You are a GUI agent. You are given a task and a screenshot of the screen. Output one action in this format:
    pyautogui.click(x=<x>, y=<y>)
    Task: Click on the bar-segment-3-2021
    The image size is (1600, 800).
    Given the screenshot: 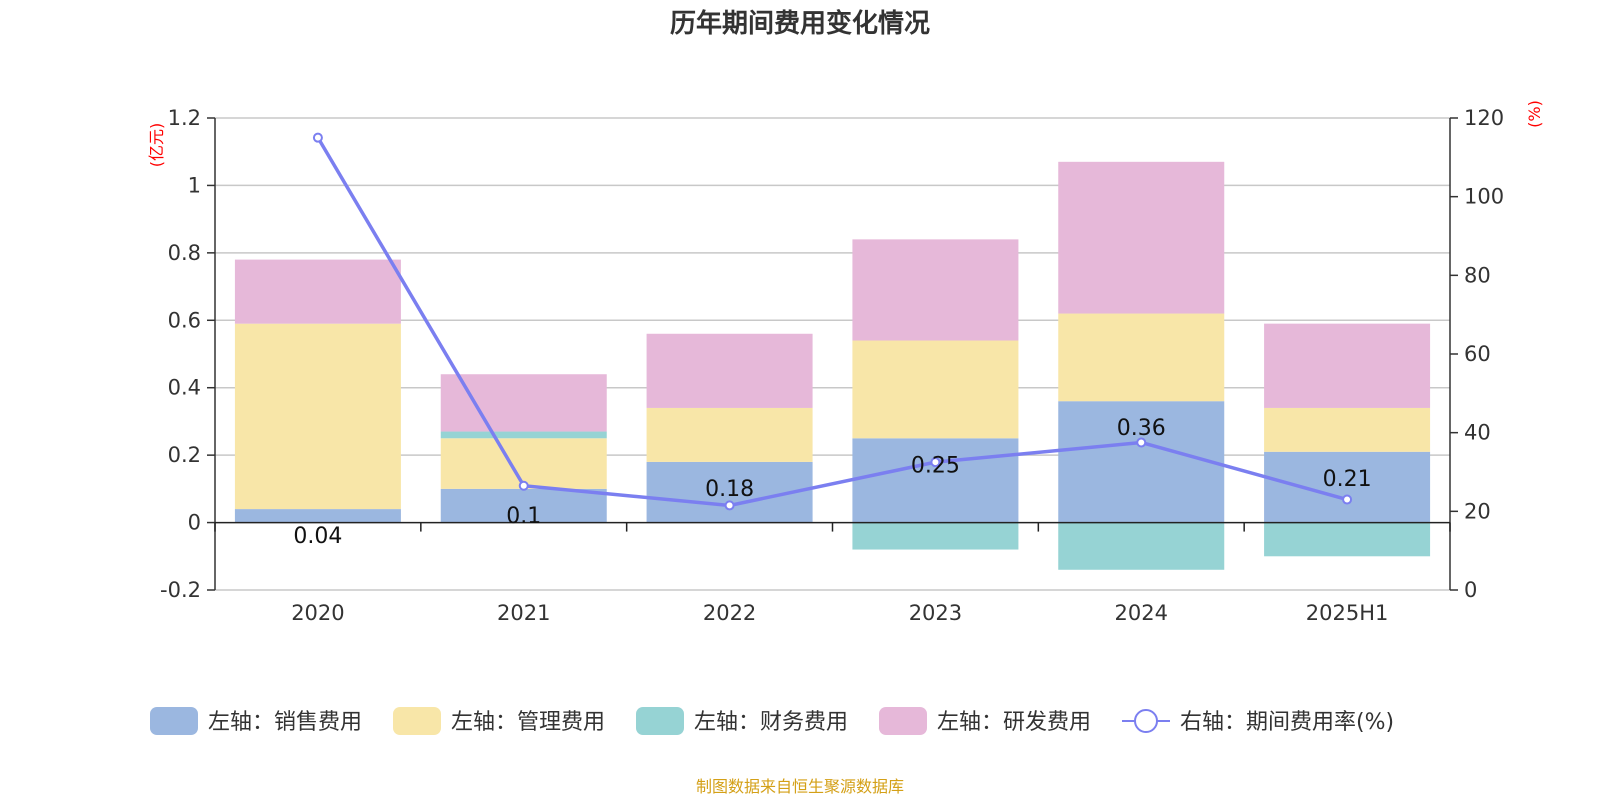 What is the action you would take?
    pyautogui.click(x=523, y=435)
    